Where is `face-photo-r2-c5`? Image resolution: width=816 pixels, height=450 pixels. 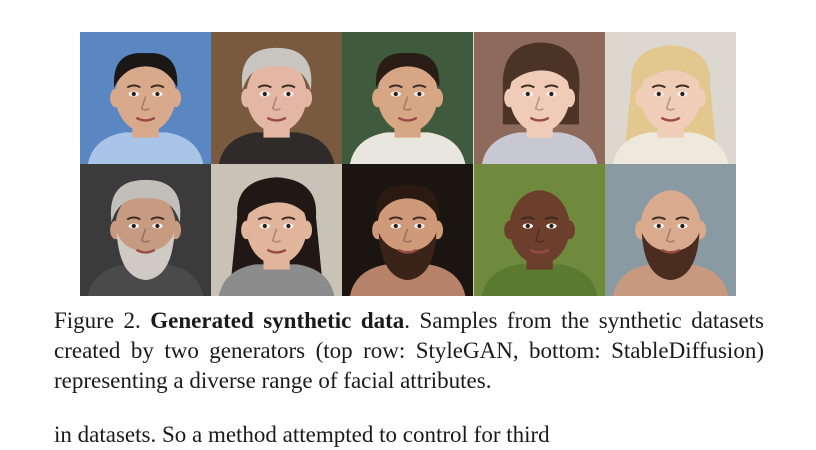 face-photo-r2-c5 is located at coordinates (670, 230).